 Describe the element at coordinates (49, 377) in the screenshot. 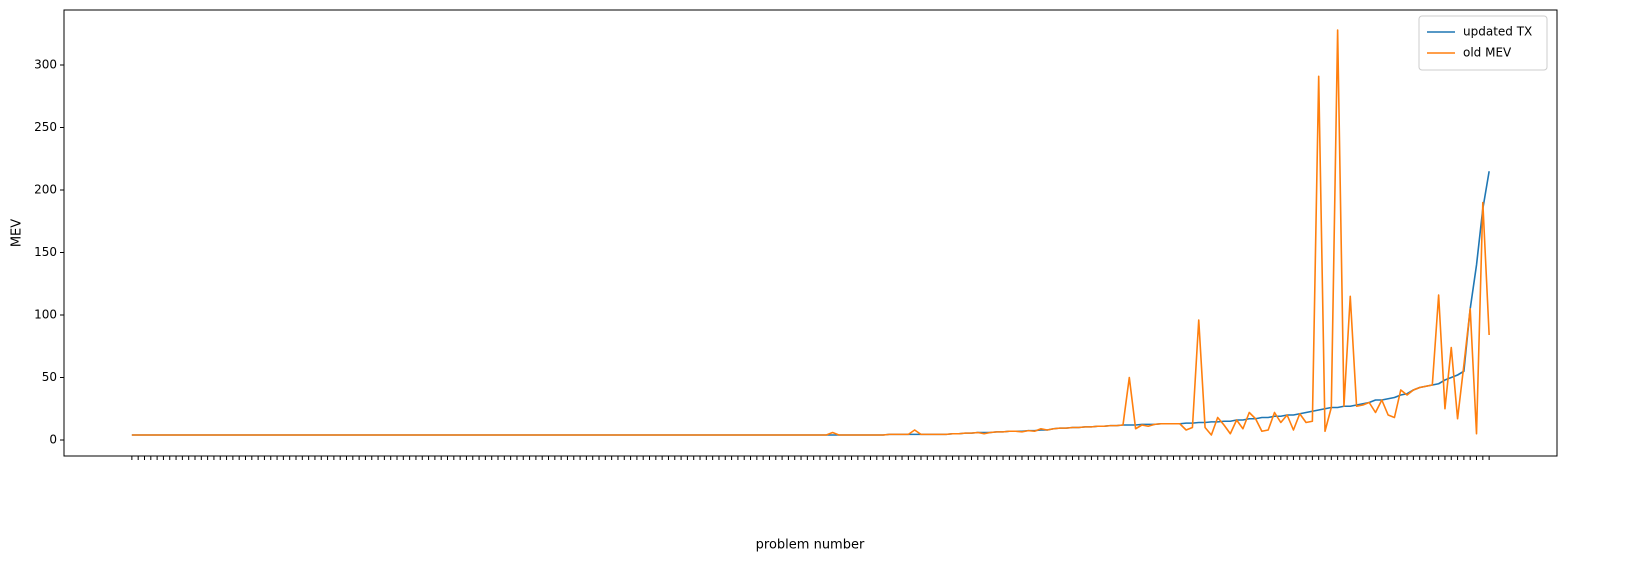

I see `y-tick-label: 50` at that location.